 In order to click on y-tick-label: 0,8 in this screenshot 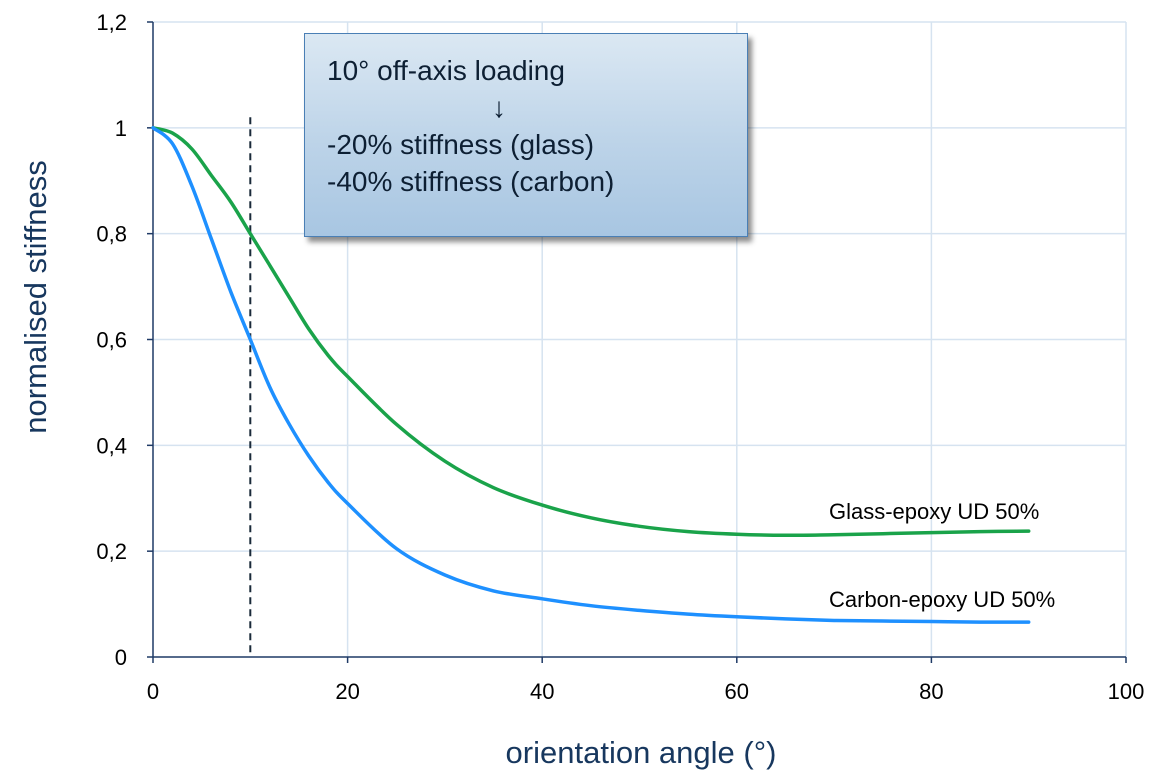, I will do `click(111, 234)`.